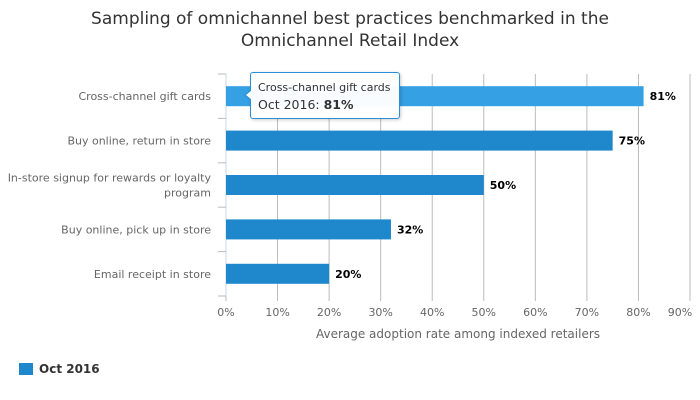 The image size is (700, 400). I want to click on x-tick-label: 30%, so click(380, 312).